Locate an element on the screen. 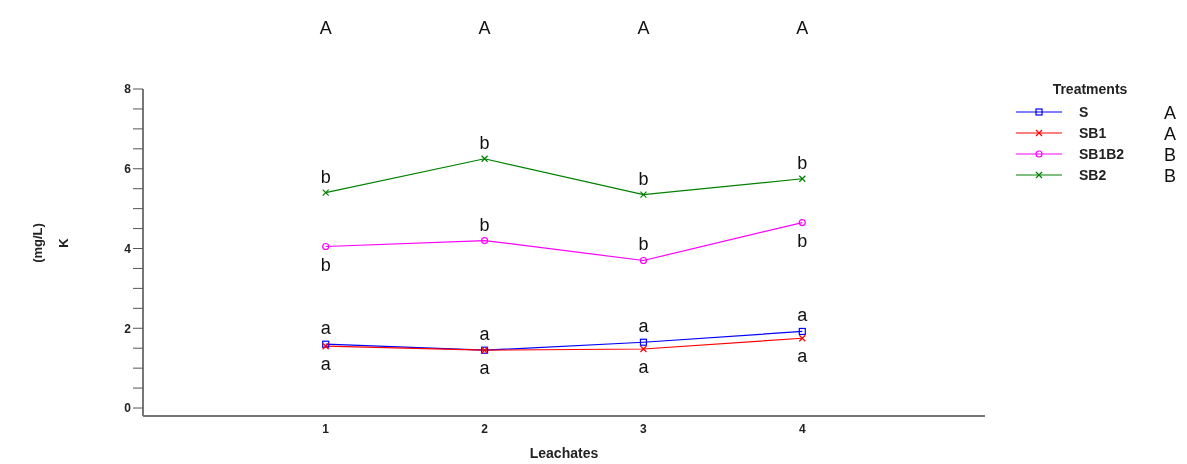 The image size is (1187, 464). legend-label: S is located at coordinates (1084, 112).